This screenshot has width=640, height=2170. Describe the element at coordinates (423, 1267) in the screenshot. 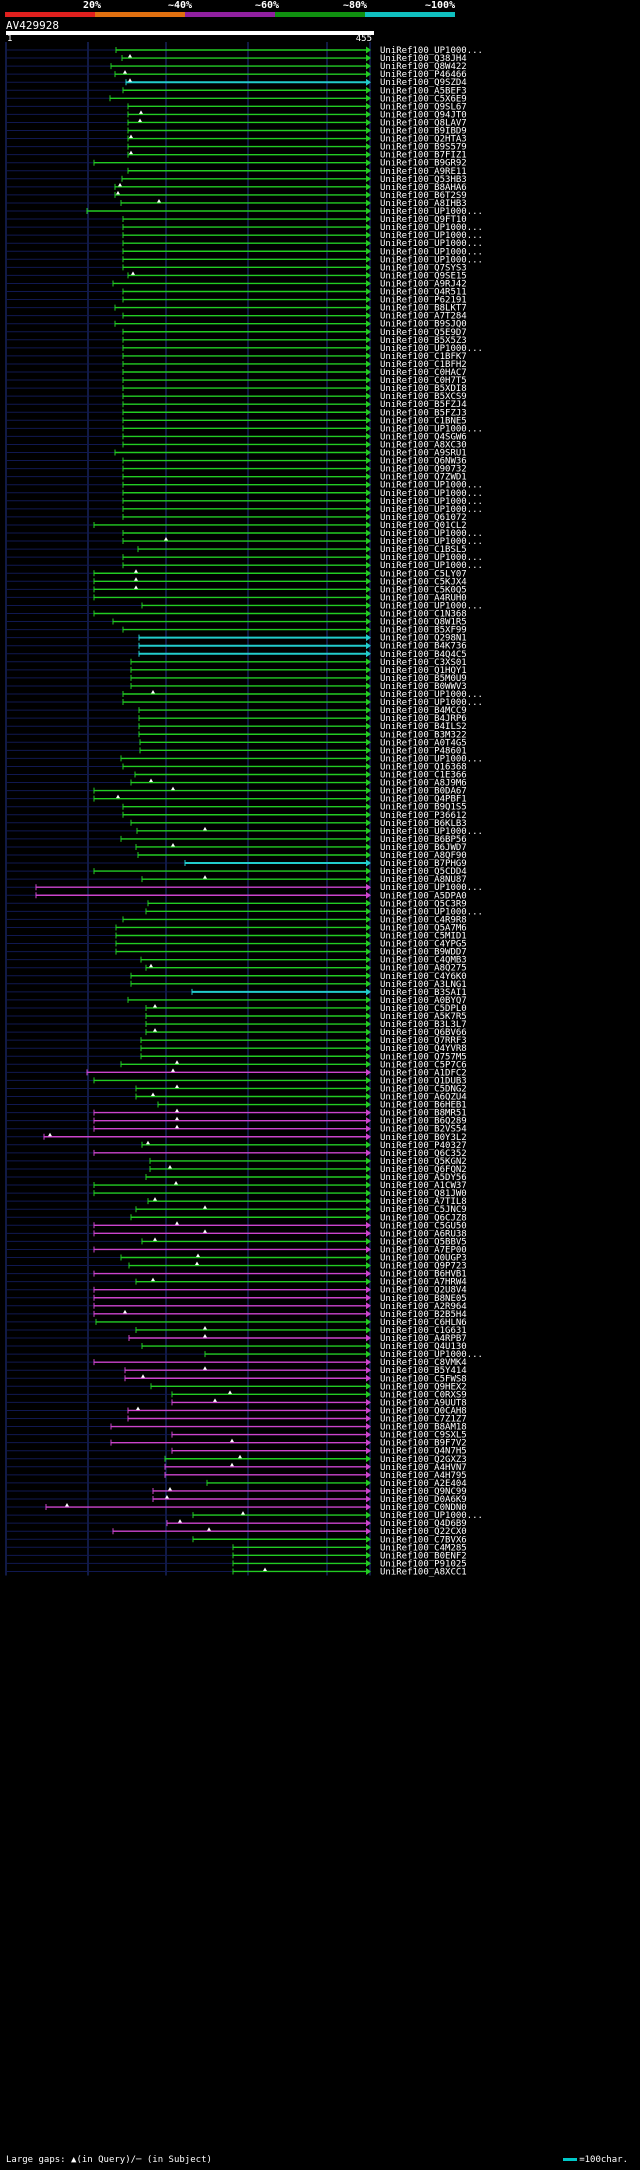

I see `hit-label: UniRef100_Q9P723` at that location.